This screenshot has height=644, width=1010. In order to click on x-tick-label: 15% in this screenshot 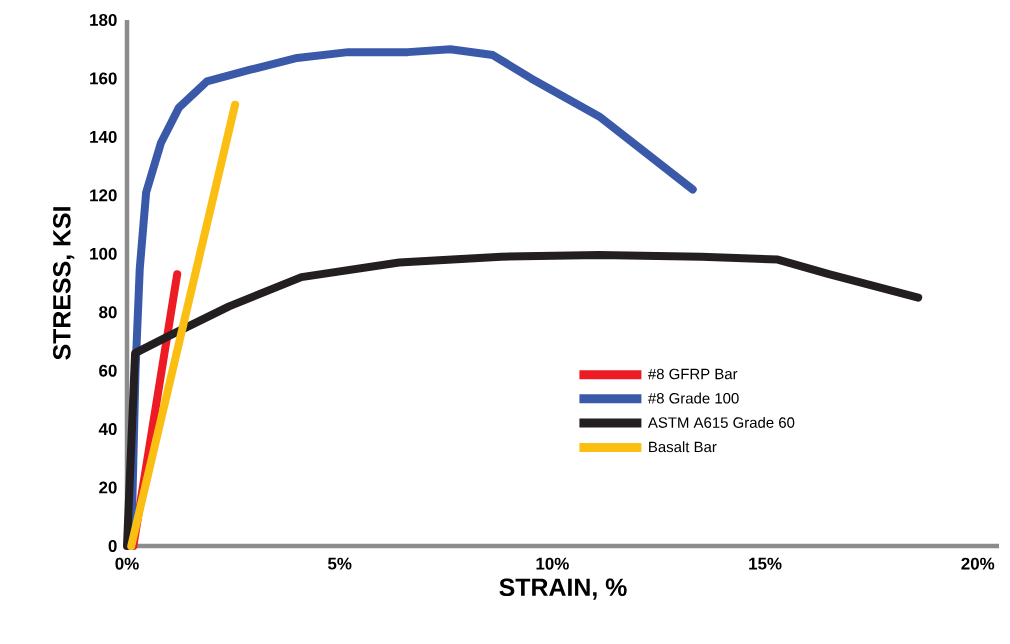, I will do `click(765, 563)`.